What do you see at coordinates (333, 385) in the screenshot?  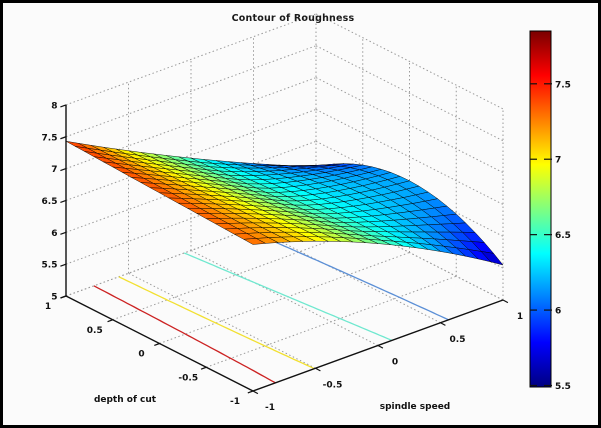 I see `y-tick-label: -0.5` at bounding box center [333, 385].